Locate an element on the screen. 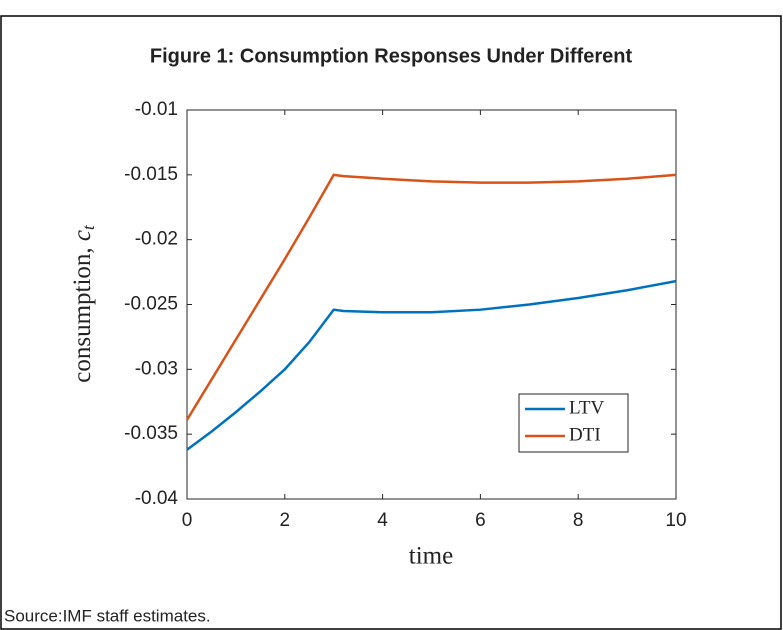  x-tick-label: 4 is located at coordinates (382, 520).